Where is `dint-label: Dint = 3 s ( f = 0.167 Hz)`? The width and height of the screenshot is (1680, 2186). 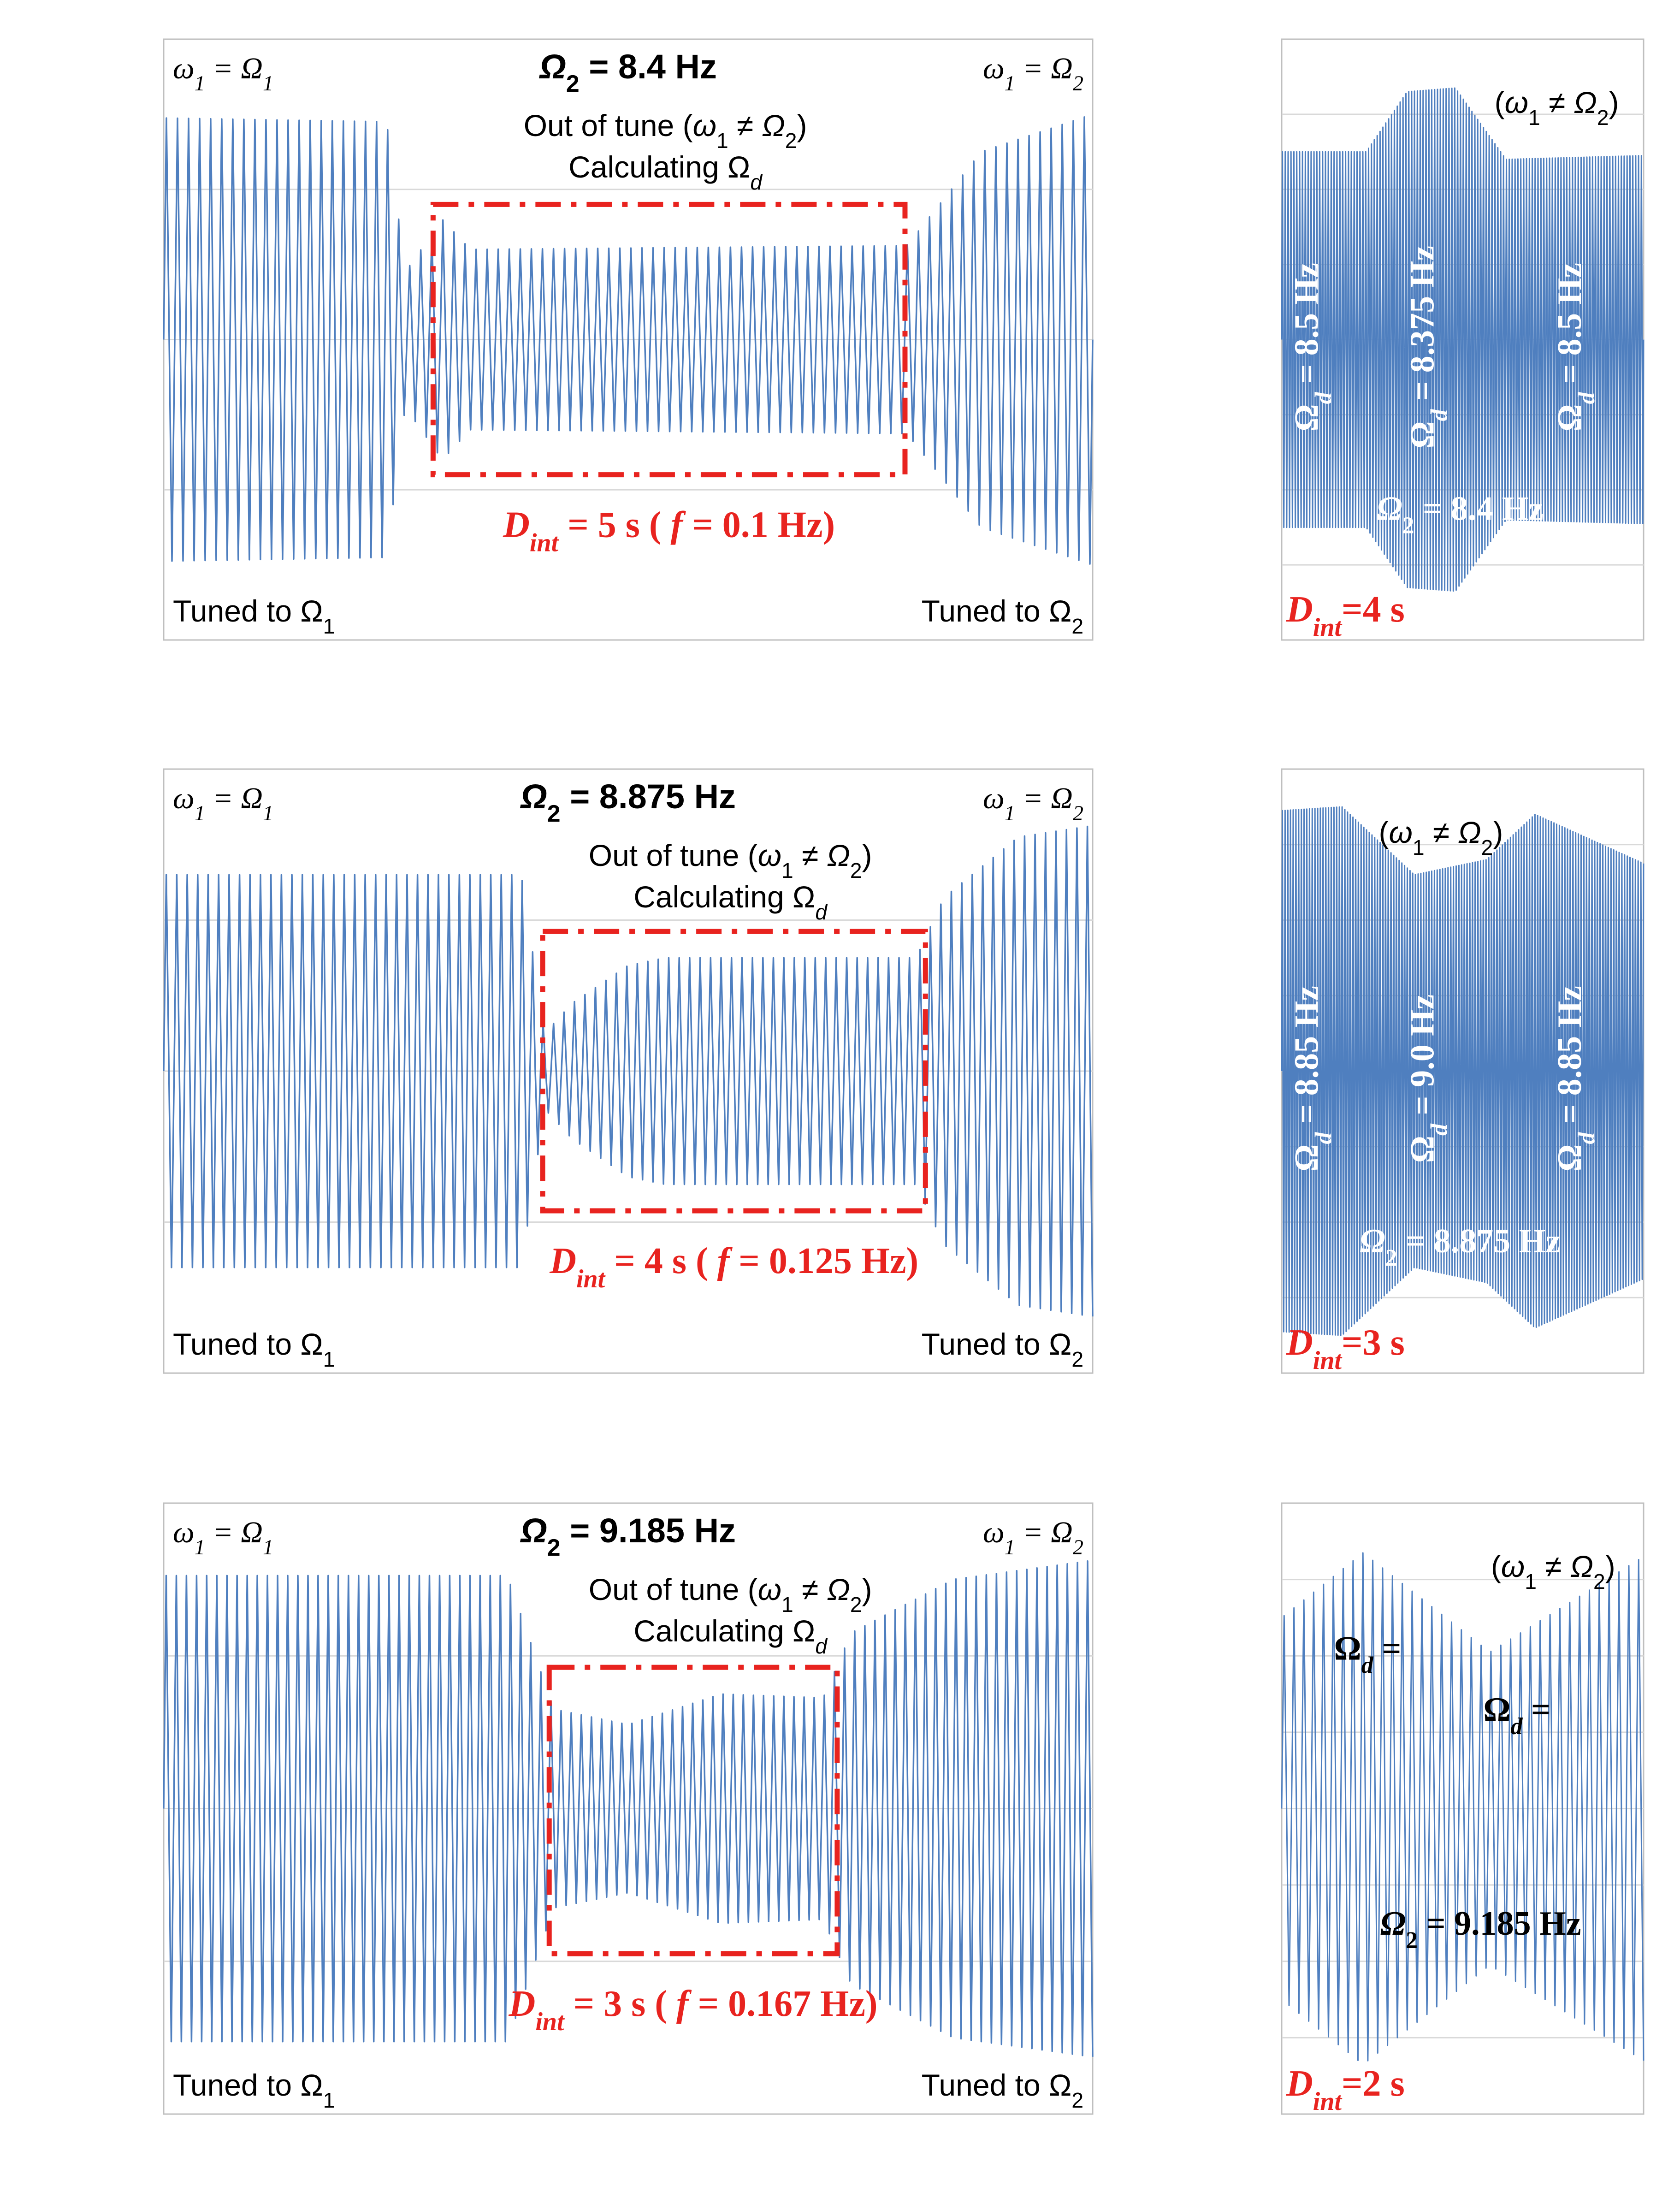
dint-label: Dint = 3 s ( f = 0.167 Hz) is located at coordinates (693, 2010).